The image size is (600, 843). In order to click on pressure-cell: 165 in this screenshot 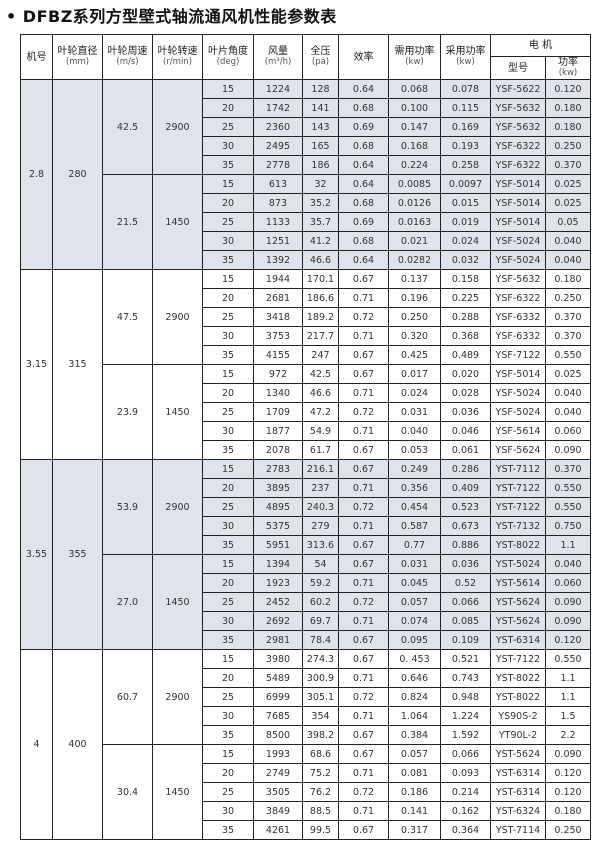, I will do `click(320, 146)`.